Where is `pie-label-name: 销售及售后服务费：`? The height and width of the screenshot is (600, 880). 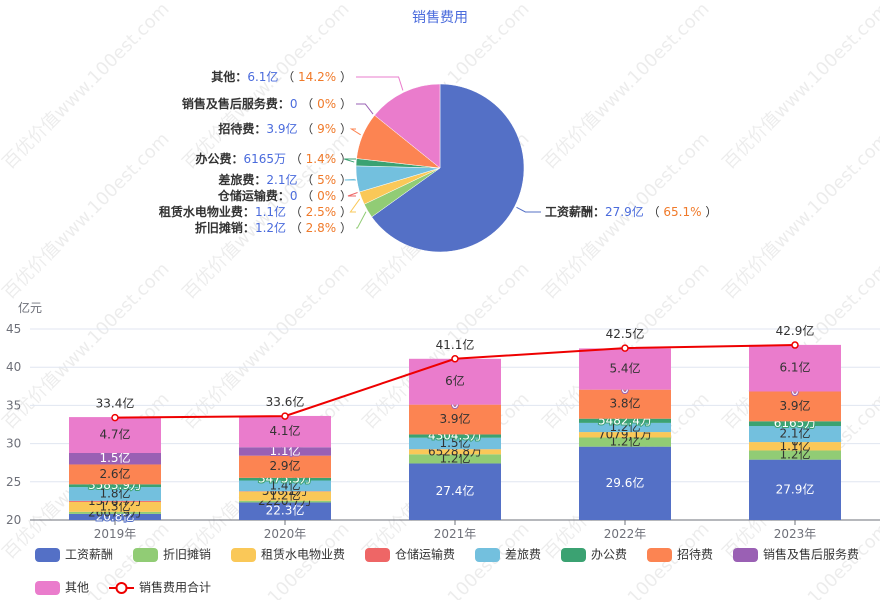
pie-label-name: 销售及售后服务费： is located at coordinates (236, 103).